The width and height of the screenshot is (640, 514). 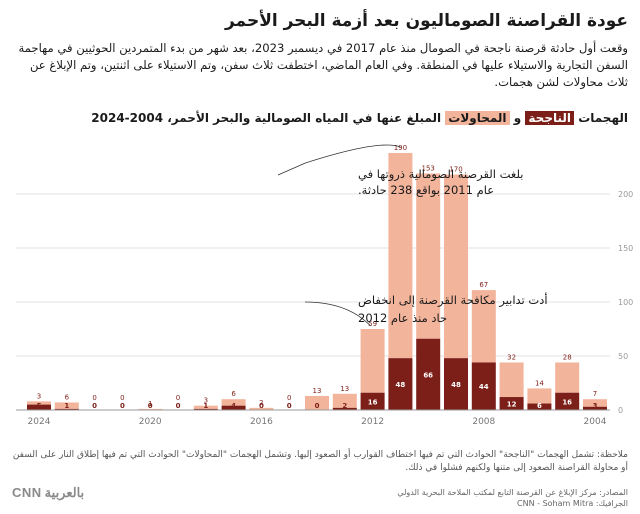 What do you see at coordinates (595, 394) in the screenshot?
I see `data-label-attempted: 7` at bounding box center [595, 394].